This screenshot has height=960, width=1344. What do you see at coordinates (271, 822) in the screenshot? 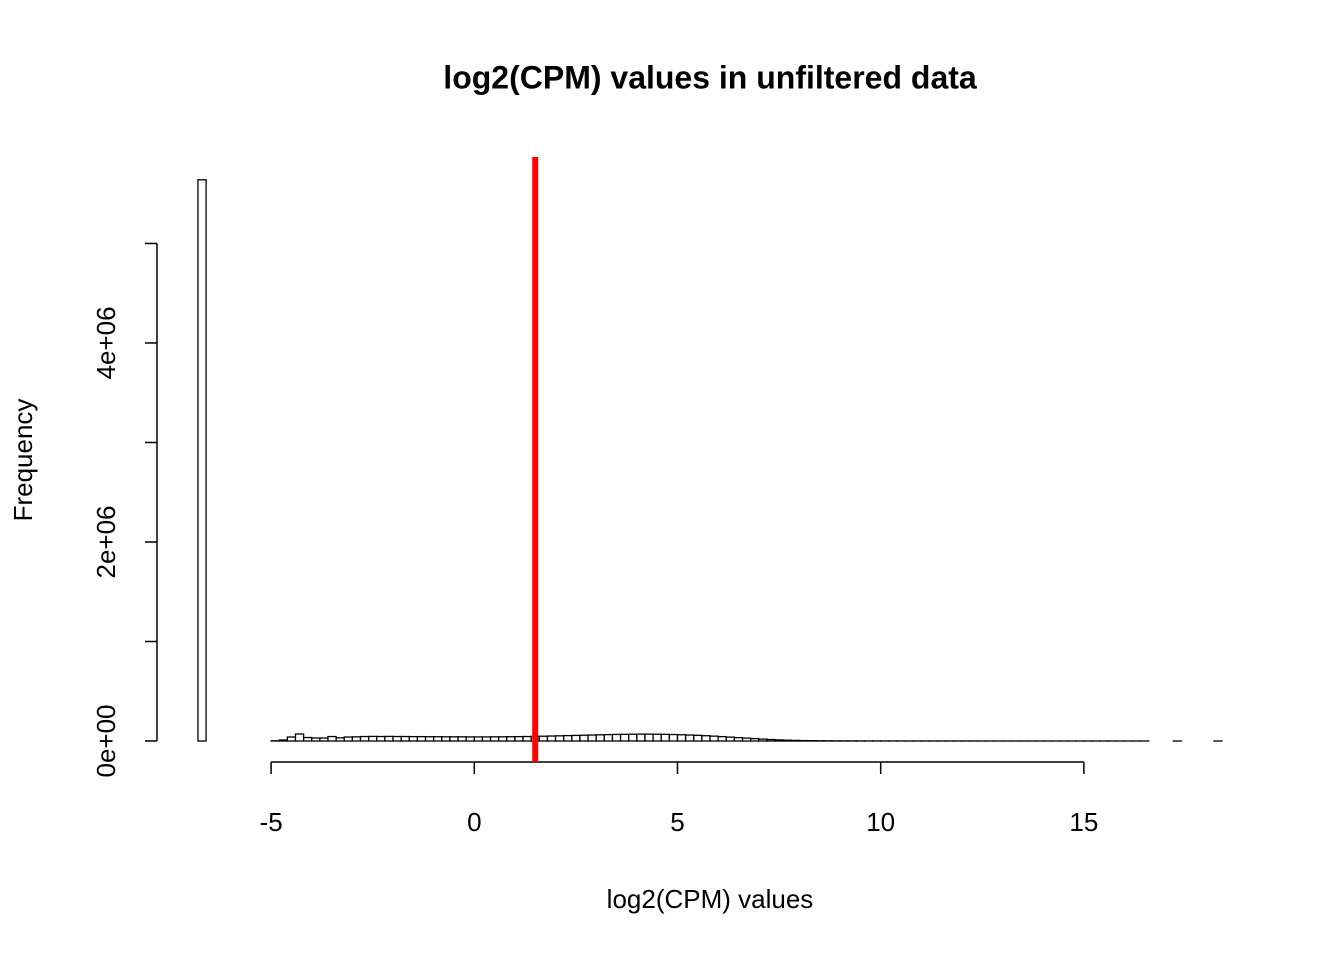
I see `x-tick-label: -5` at bounding box center [271, 822].